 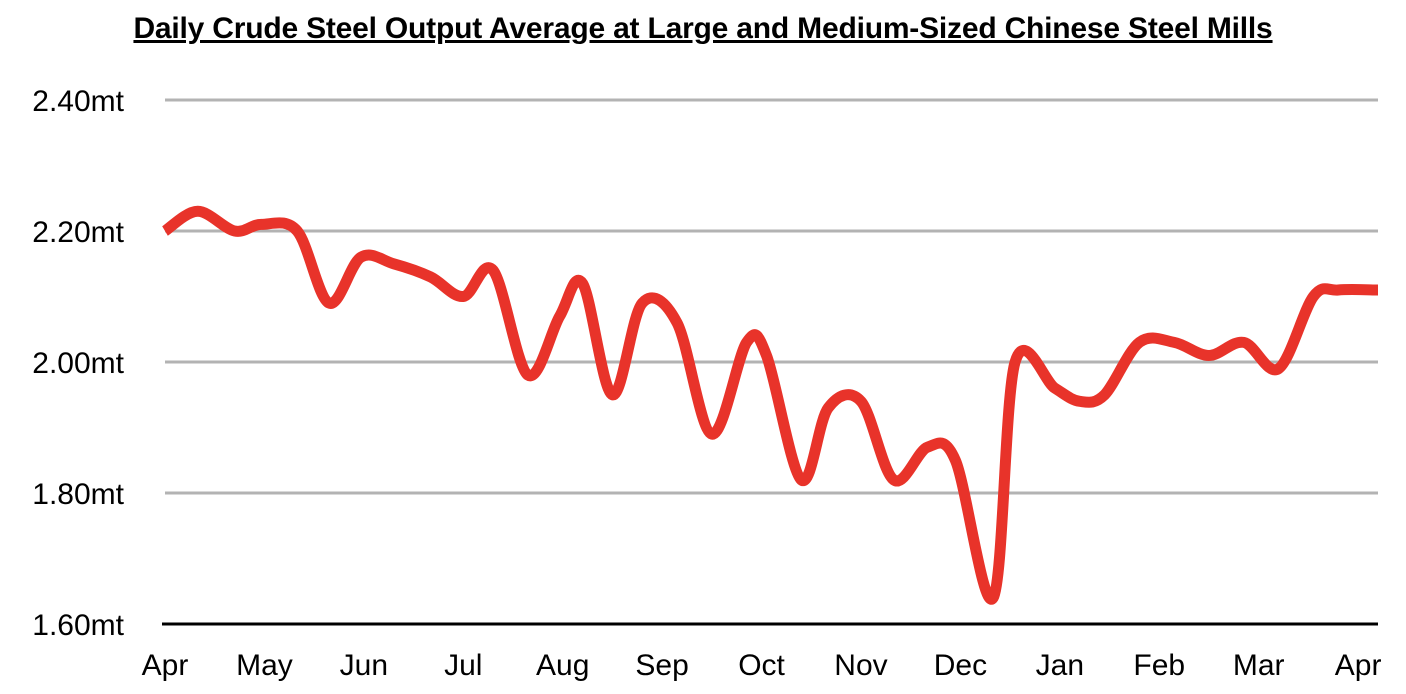 I want to click on x-axis-tick-labels: Apr May Jun Jul Aug Sep Oct Nov Dec Jan Feb Mar Apr, so click(x=762, y=665).